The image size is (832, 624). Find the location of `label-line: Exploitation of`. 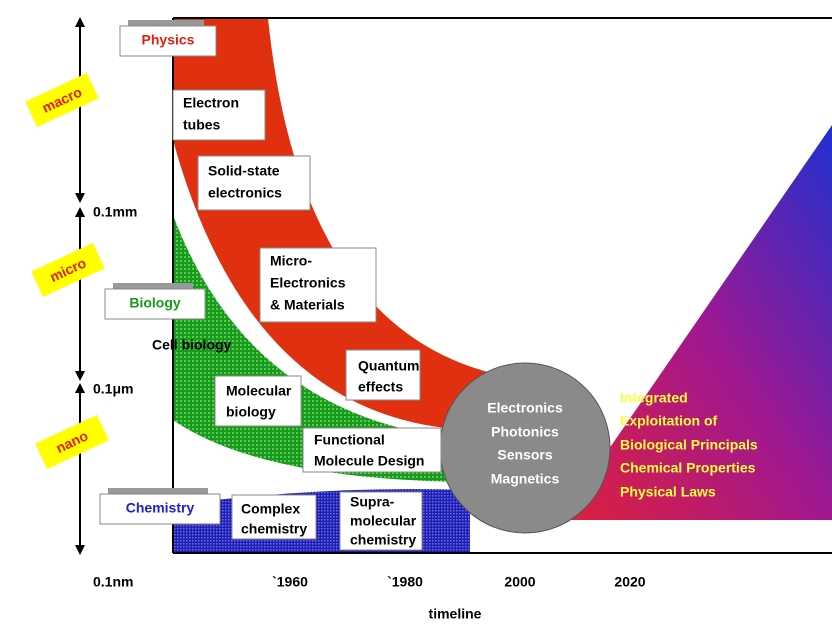

label-line: Exploitation of is located at coordinates (669, 421).